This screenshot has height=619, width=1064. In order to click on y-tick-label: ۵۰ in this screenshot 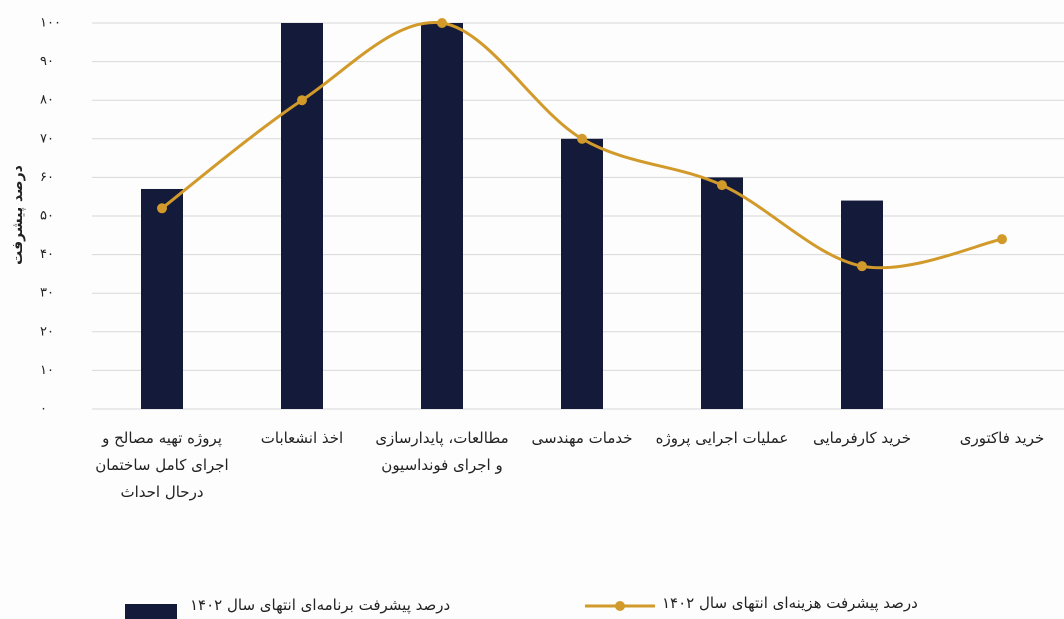, I will do `click(47, 216)`.